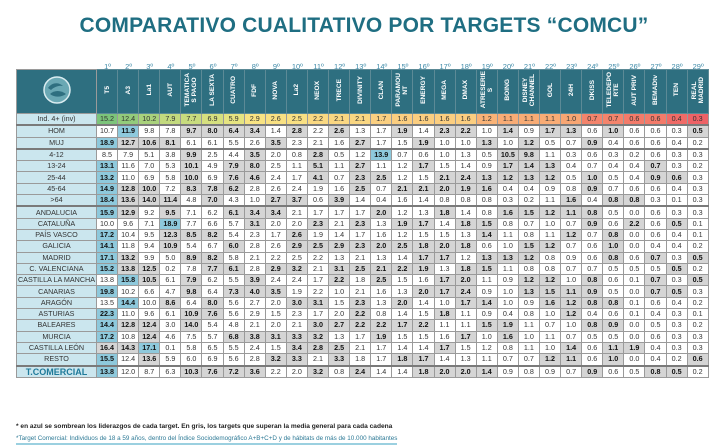 The image size is (728, 446). Describe the element at coordinates (233, 166) in the screenshot. I see `cell-value: 7.9` at that location.